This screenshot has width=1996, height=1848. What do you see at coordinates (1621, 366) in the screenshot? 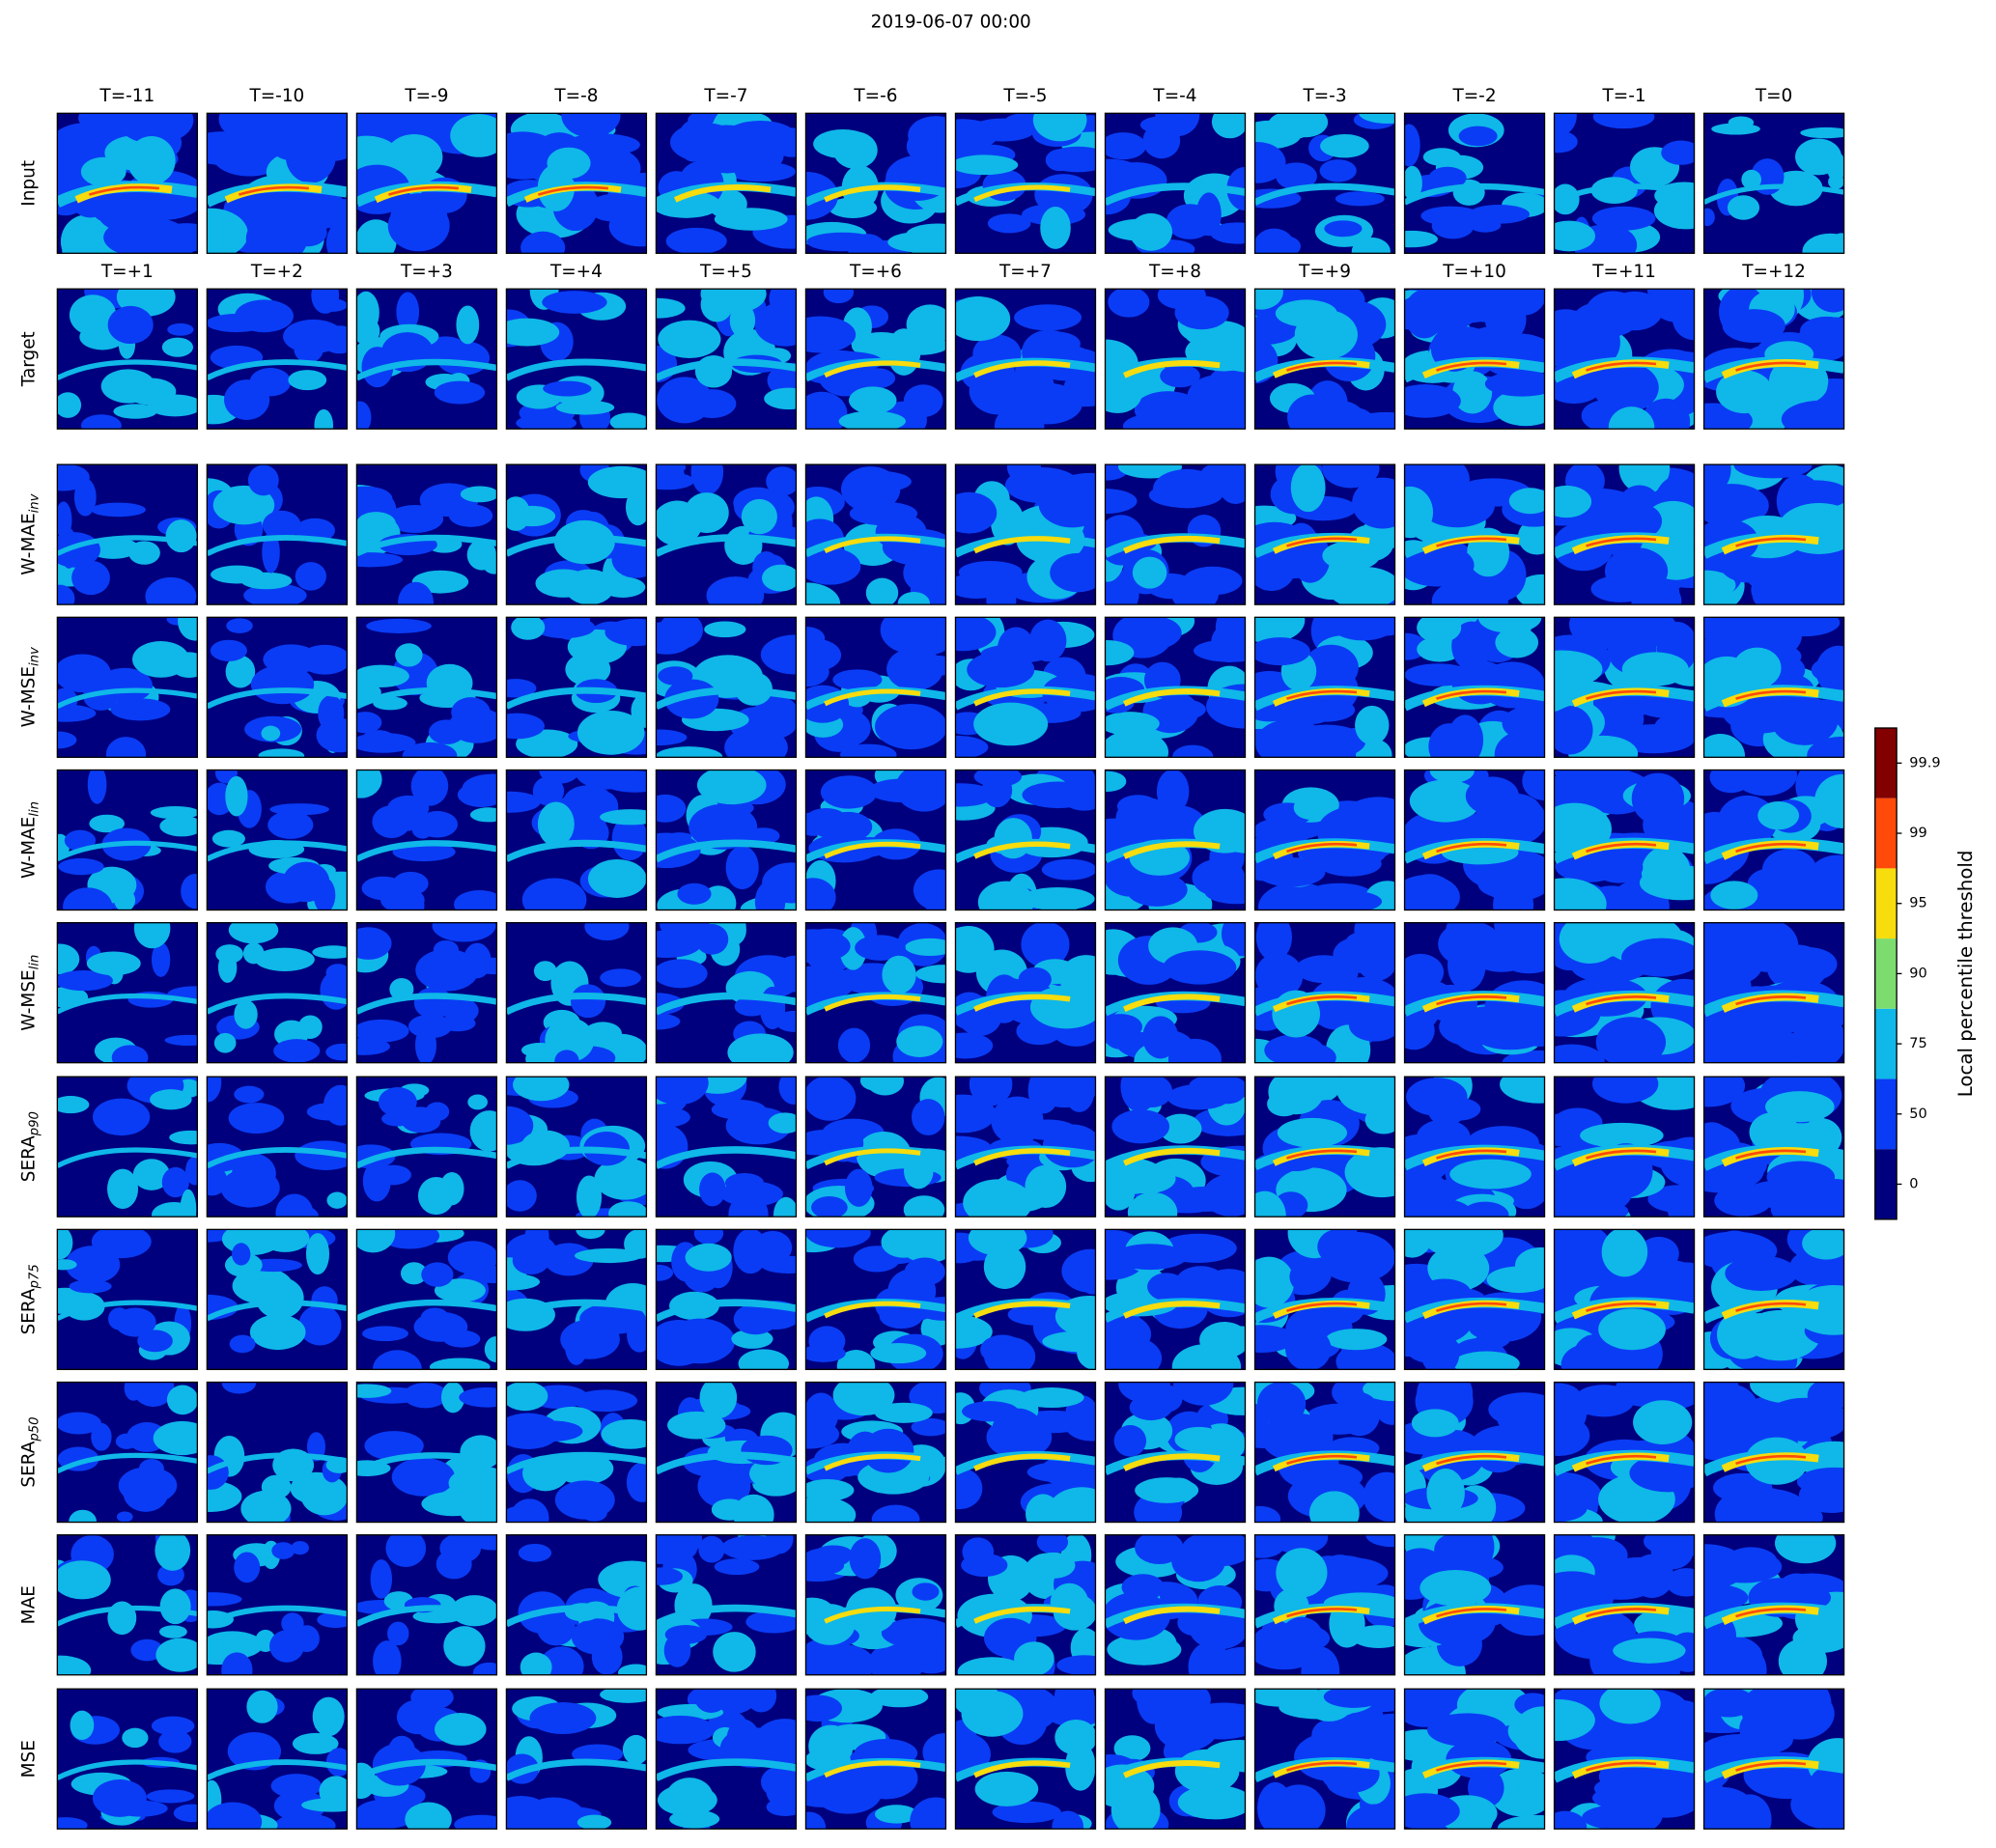
I see `streak-max` at bounding box center [1621, 366].